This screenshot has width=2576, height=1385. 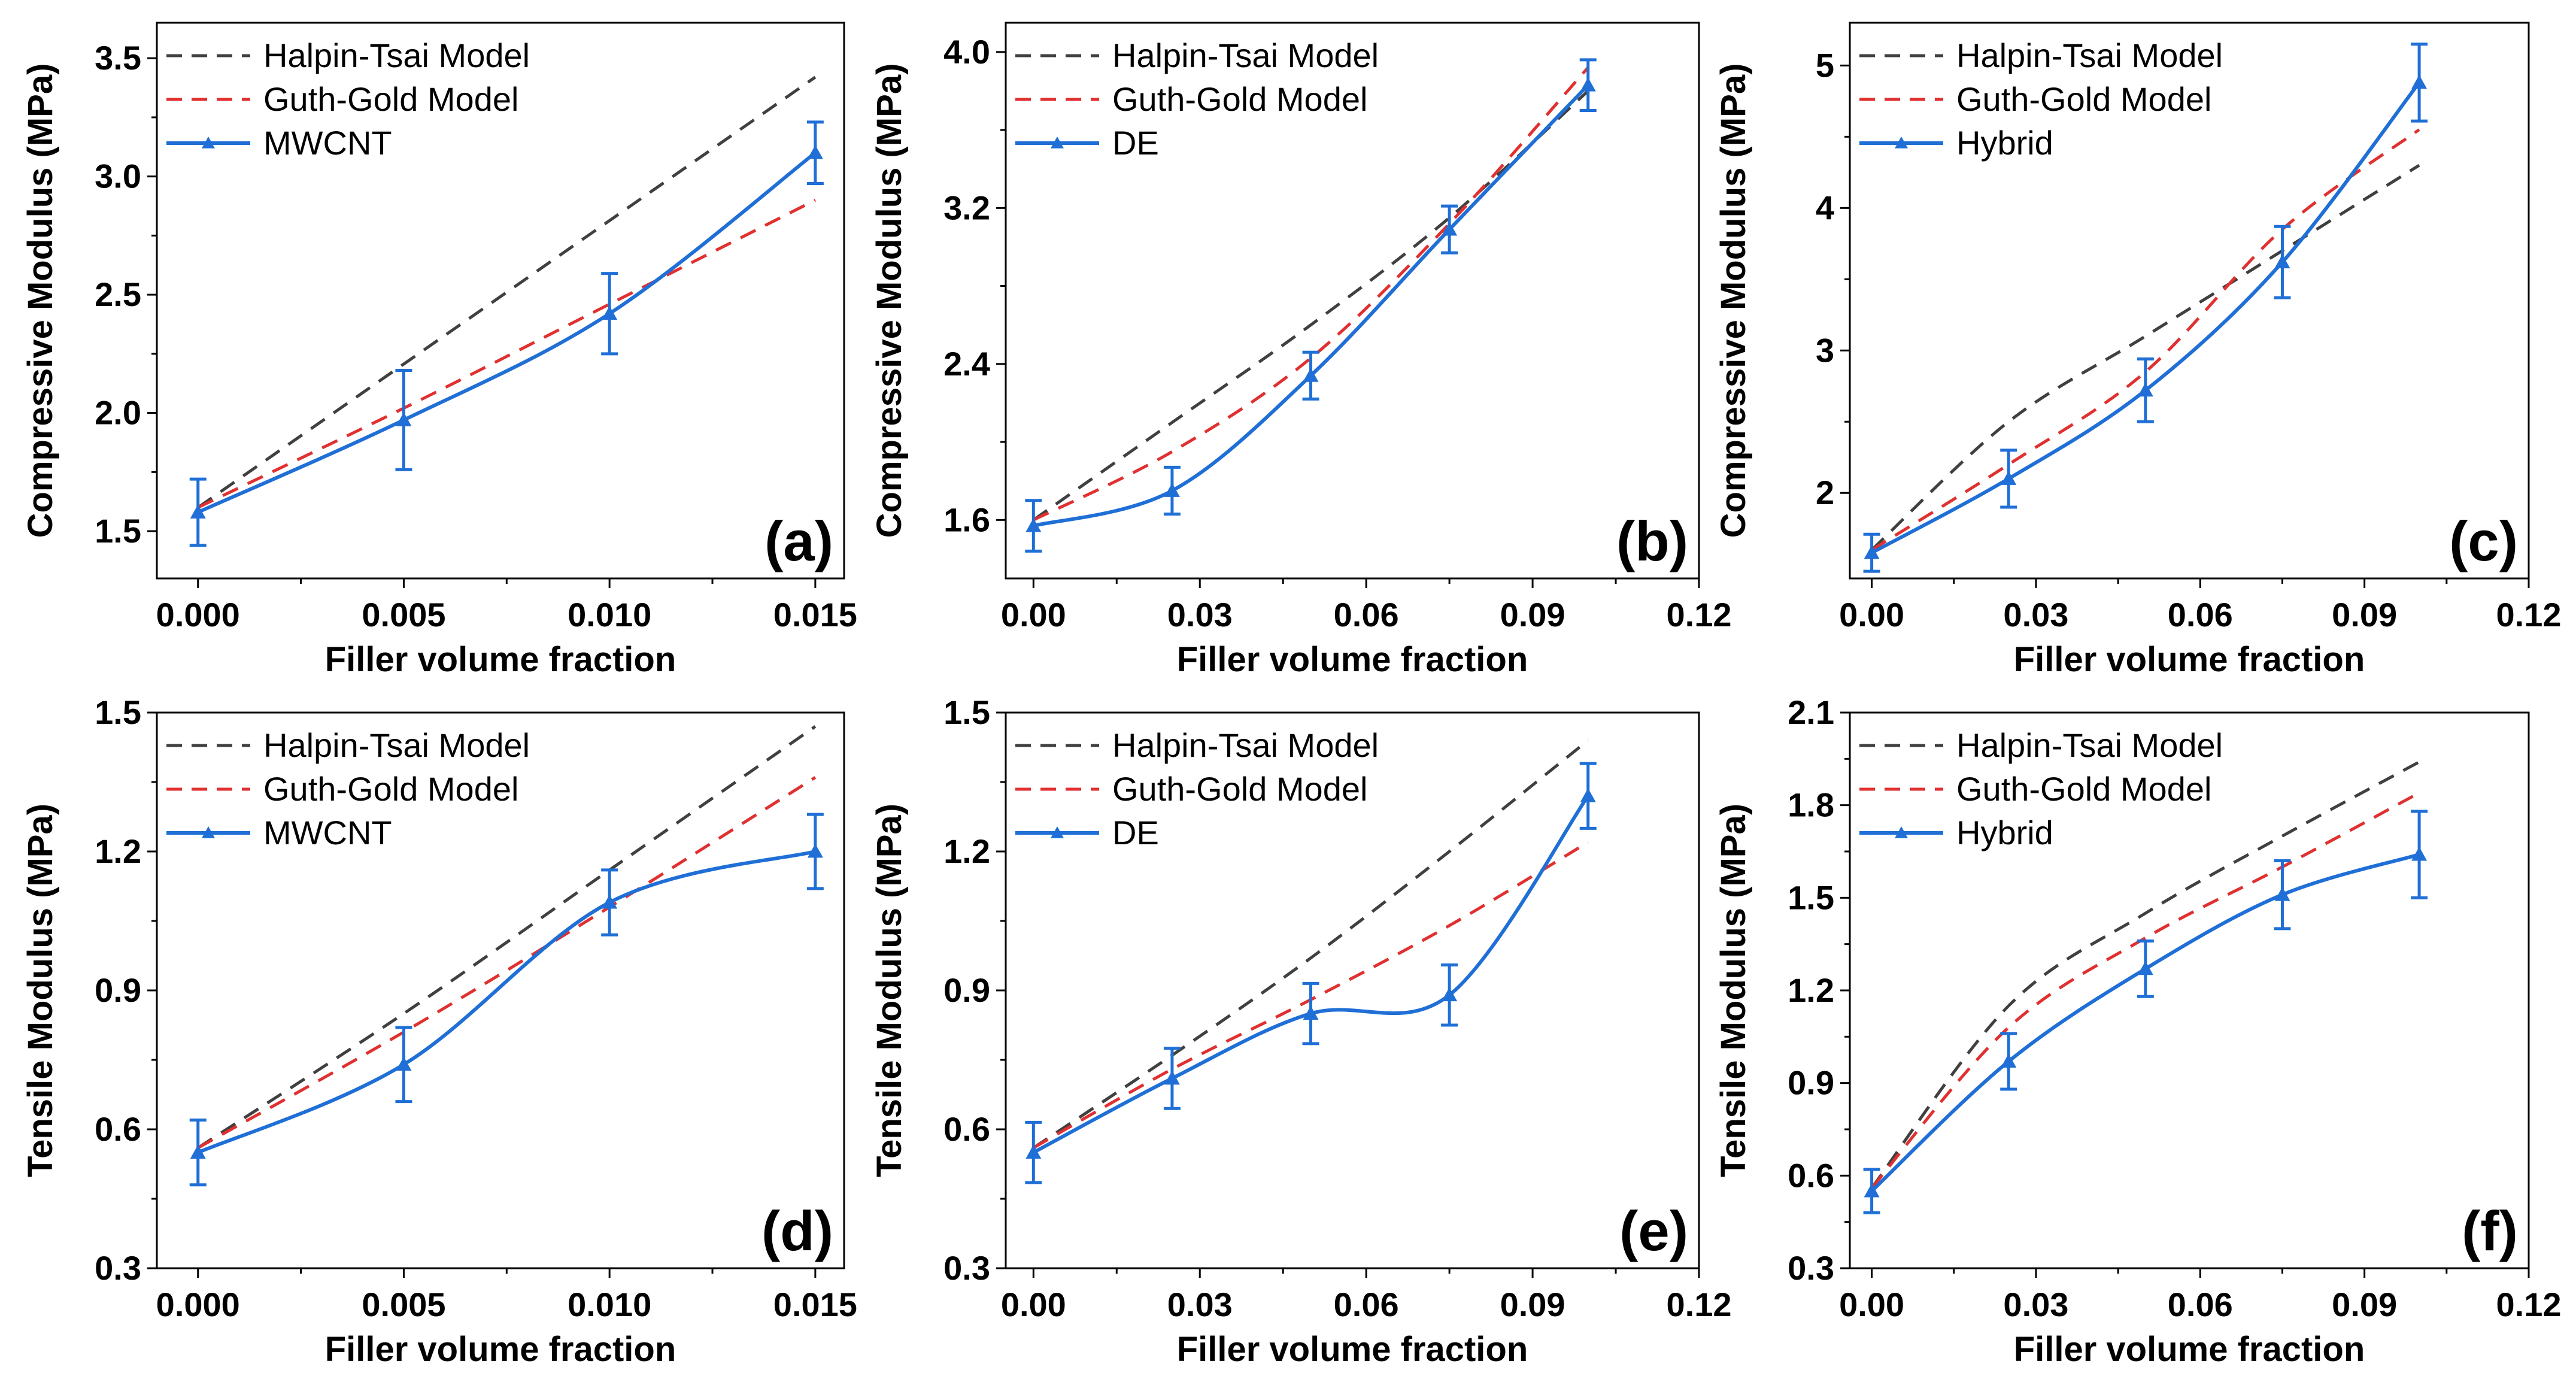 What do you see at coordinates (966, 519) in the screenshot?
I see `y-tick-label: 1.6` at bounding box center [966, 519].